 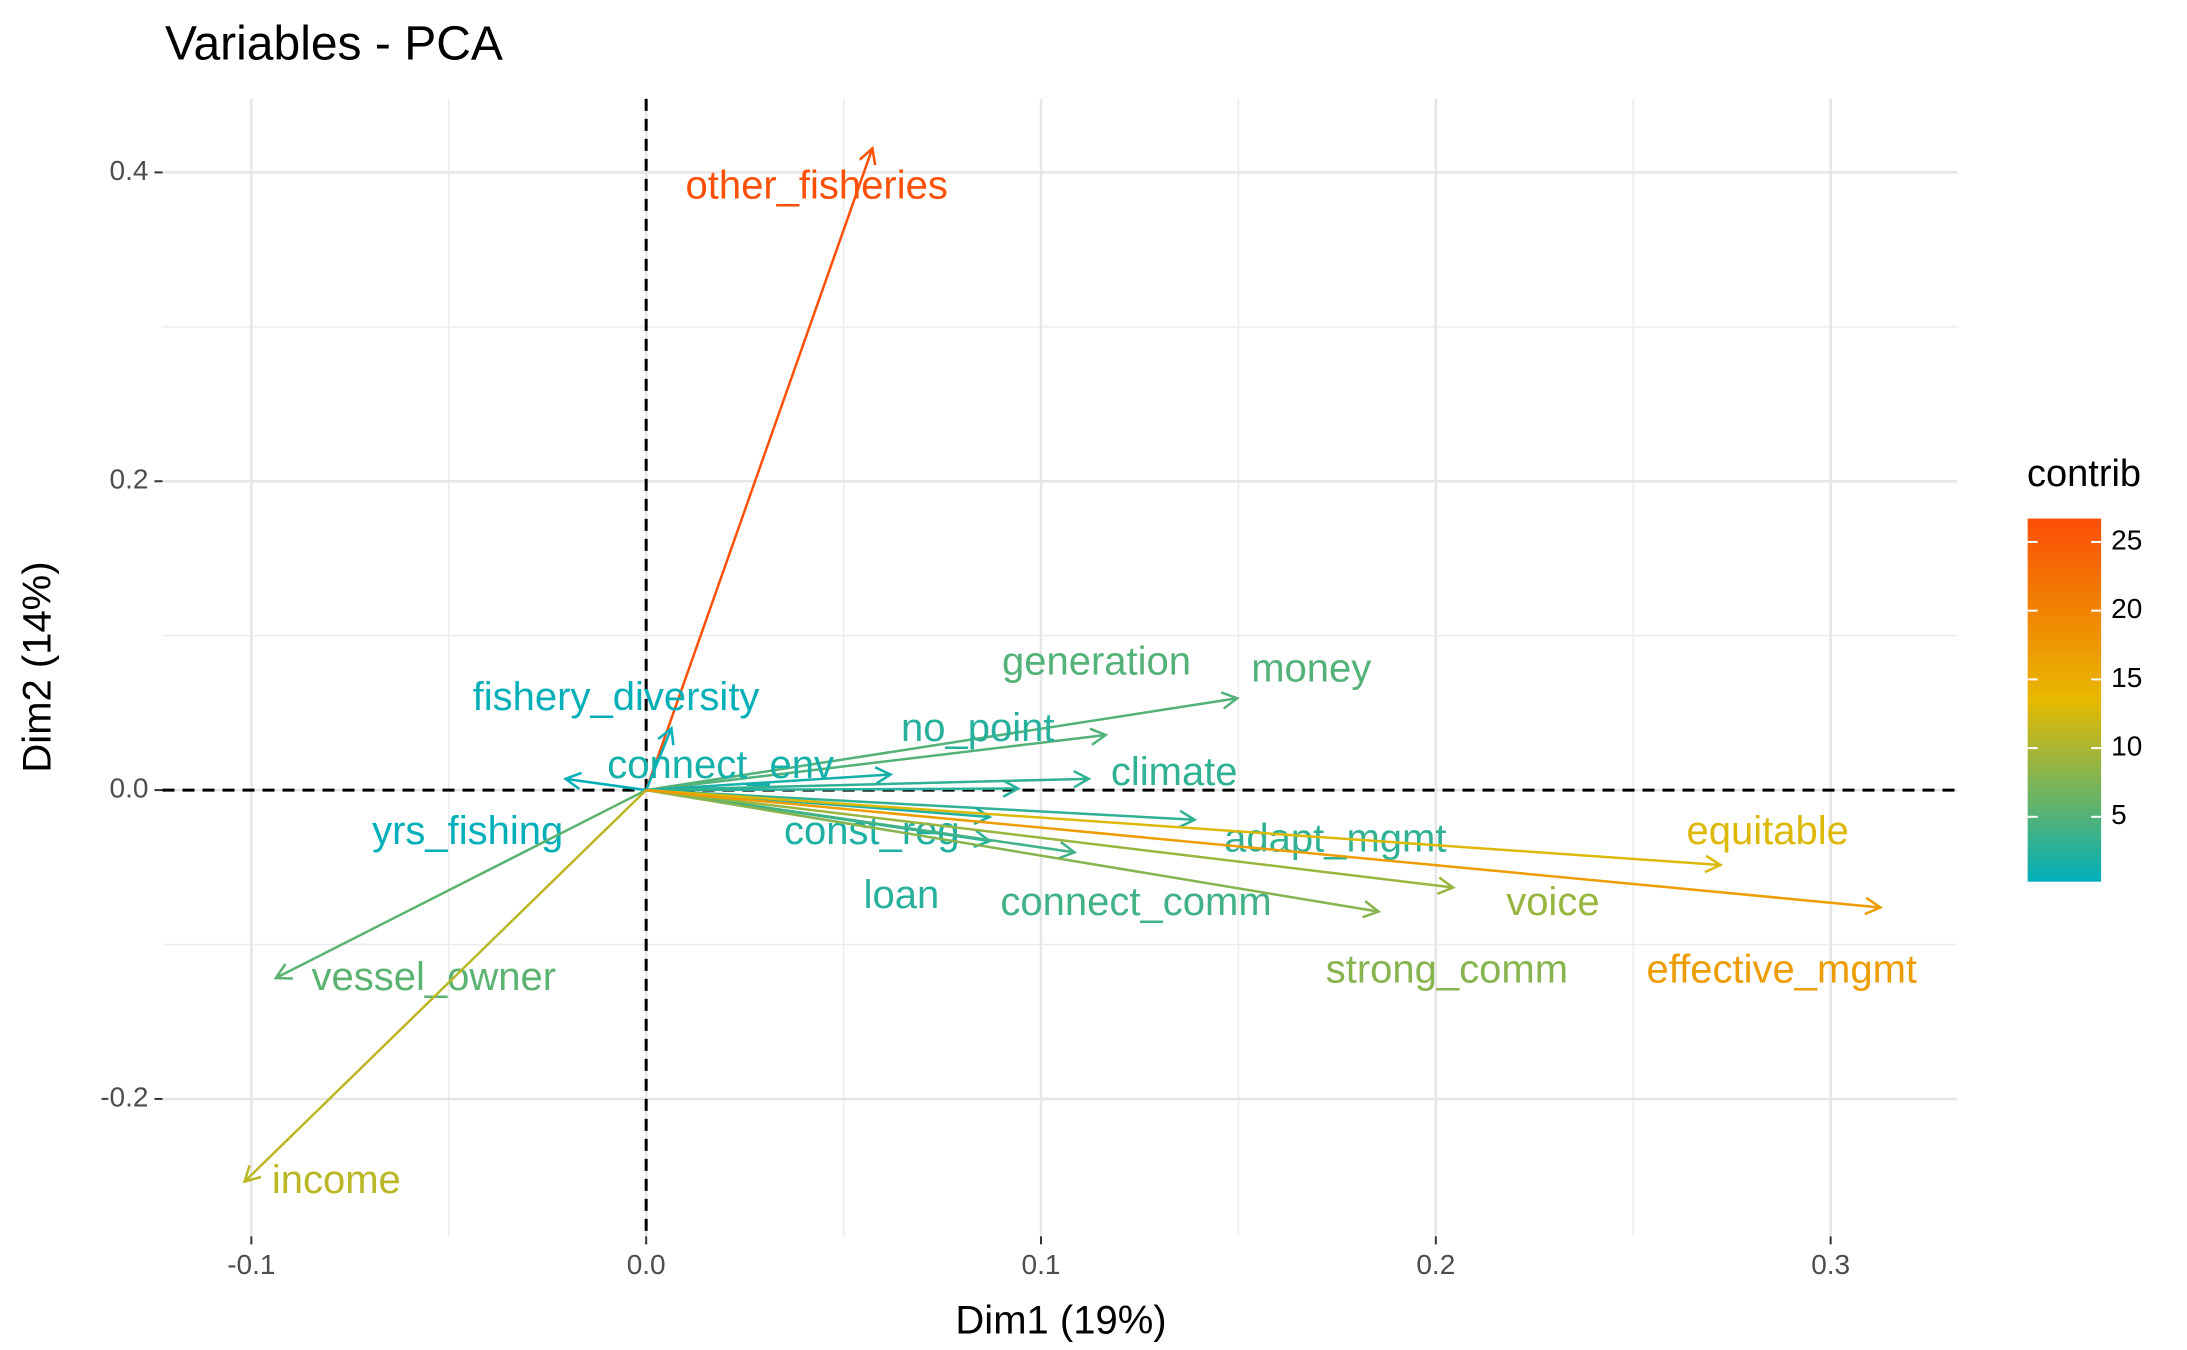 What do you see at coordinates (38, 666) in the screenshot?
I see `y-axis-label: Dim2 (14%)` at bounding box center [38, 666].